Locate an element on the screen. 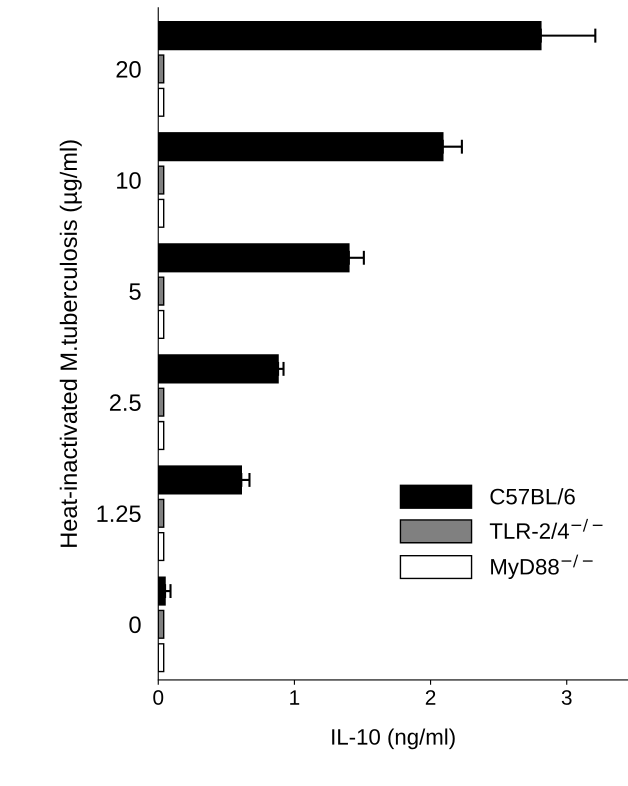 The width and height of the screenshot is (628, 786). legend-label: MyD88$^{−/−}$ is located at coordinates (542, 567).